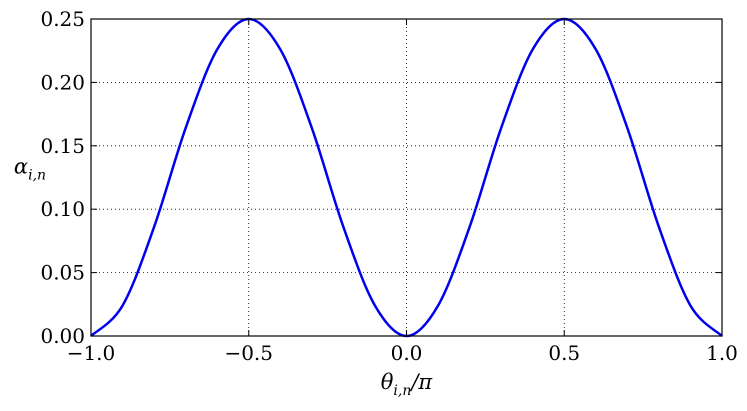  I want to click on x-tick-label: −0.5, so click(248, 353).